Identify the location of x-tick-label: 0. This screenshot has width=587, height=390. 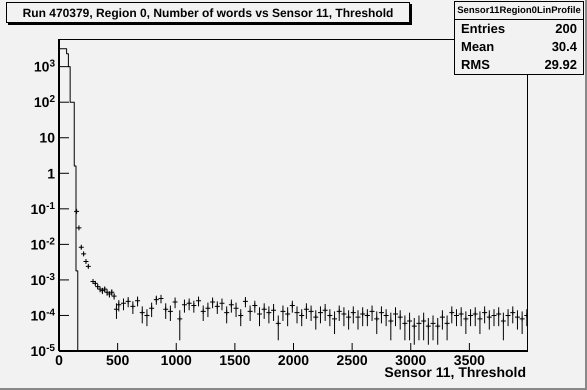
(59, 360).